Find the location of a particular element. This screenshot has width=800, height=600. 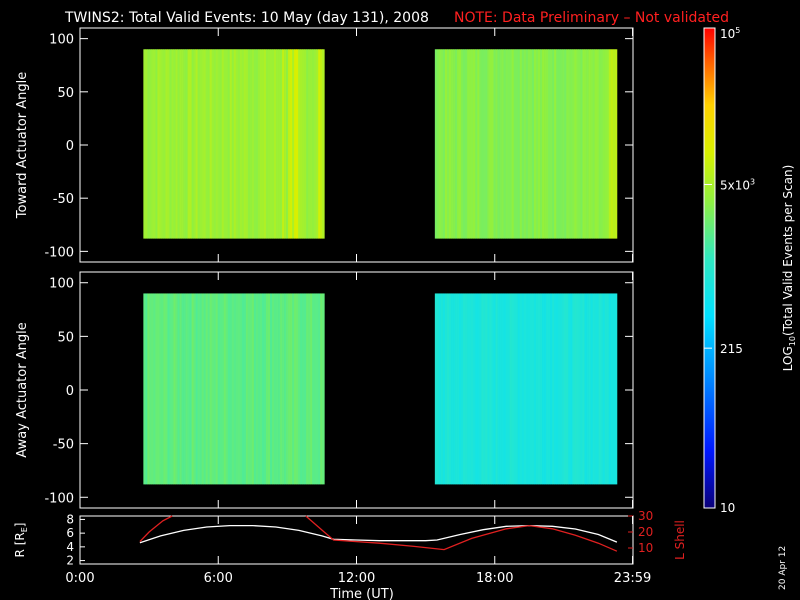

r-label-sub: E is located at coordinates (24, 529).